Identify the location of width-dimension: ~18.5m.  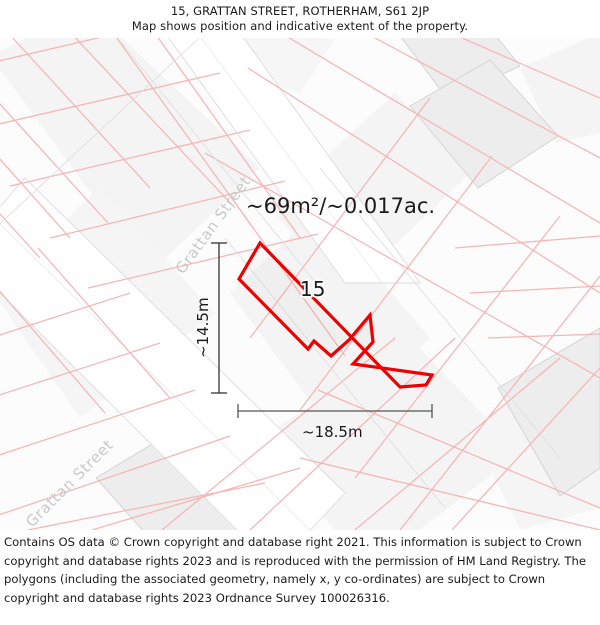
(335, 422).